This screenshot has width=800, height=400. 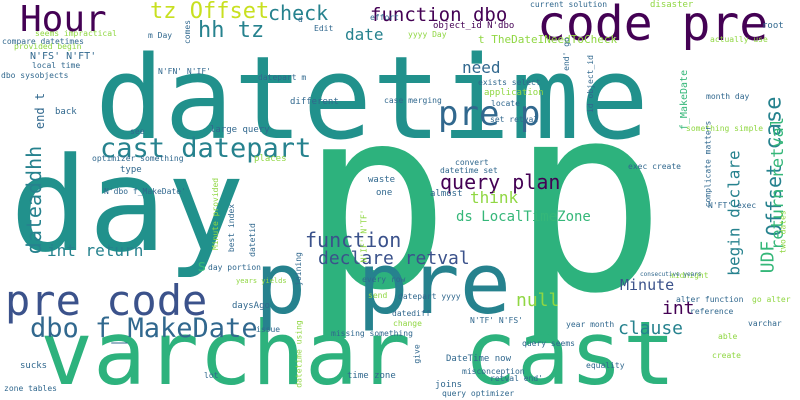 I want to click on word-sucks: sucks, so click(x=34, y=366).